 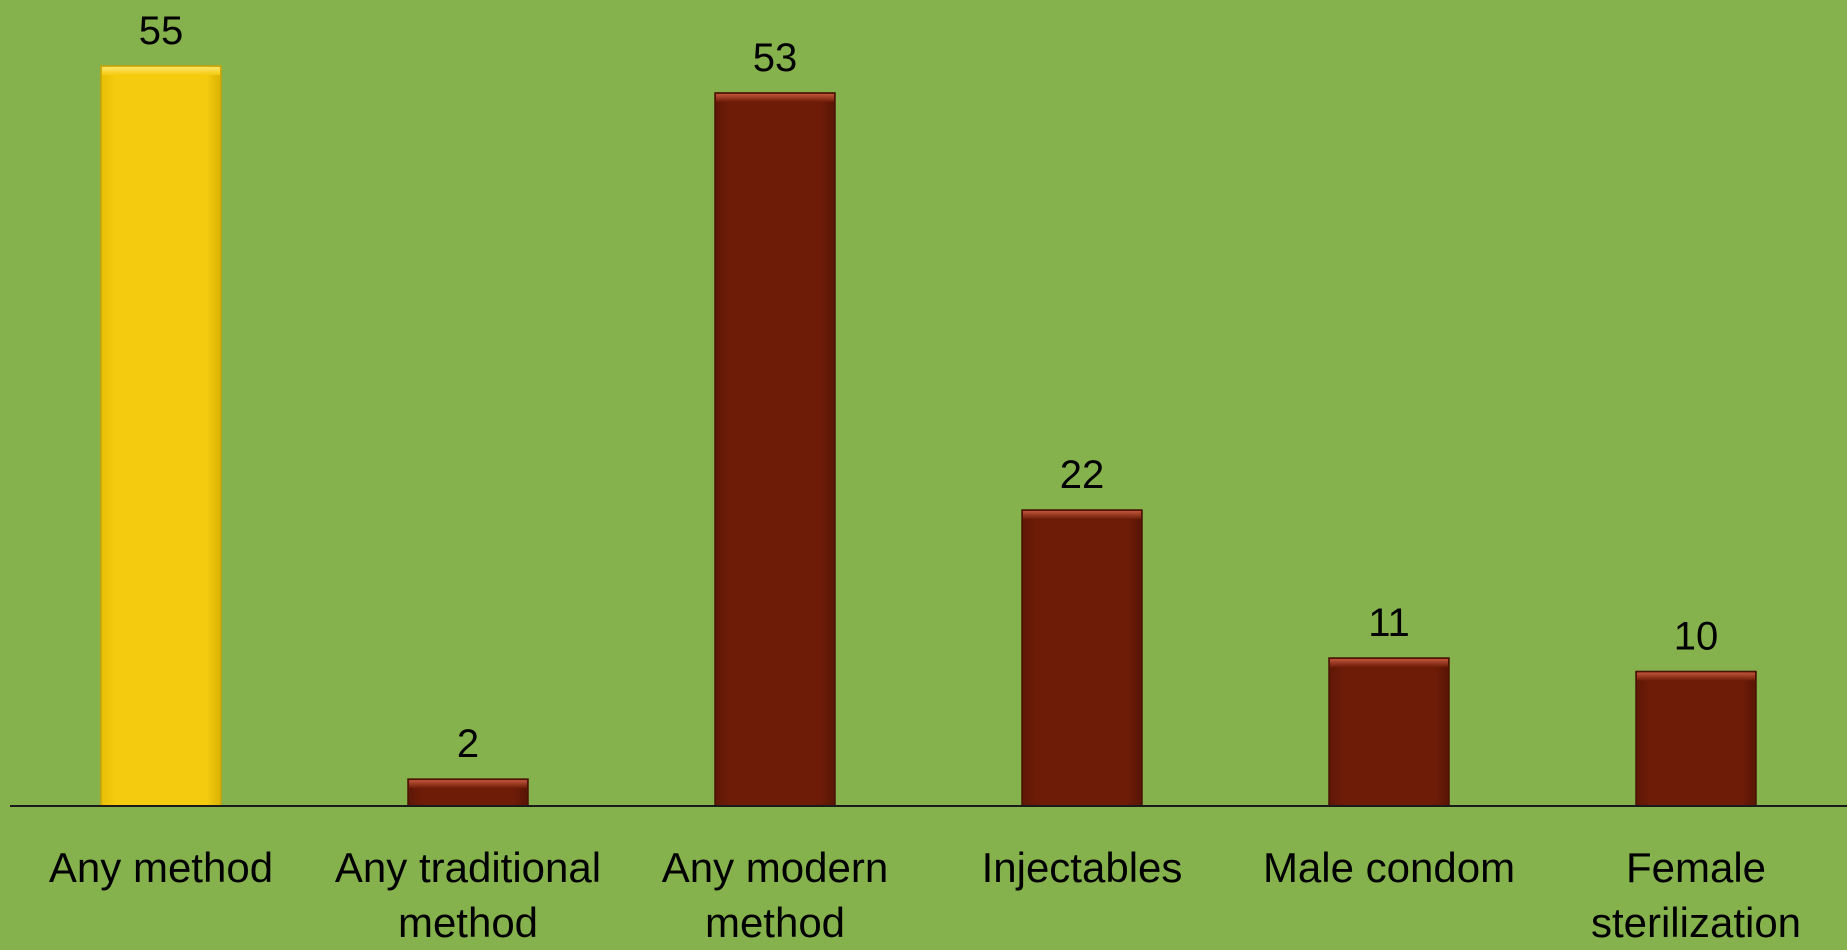 I want to click on bar-6-bevel, so click(x=1696, y=676).